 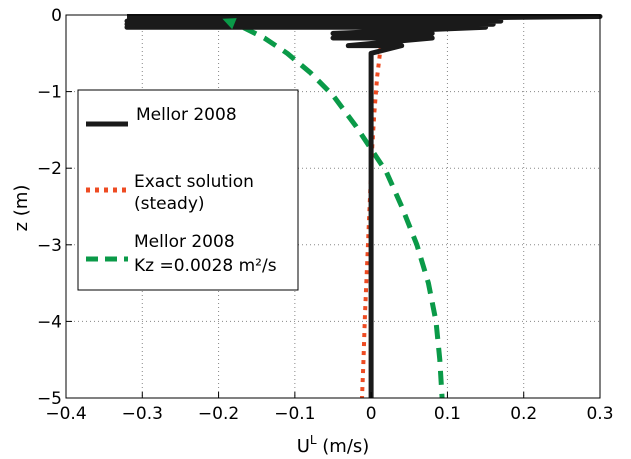 I want to click on x-axis-label-main: U, so click(x=303, y=446).